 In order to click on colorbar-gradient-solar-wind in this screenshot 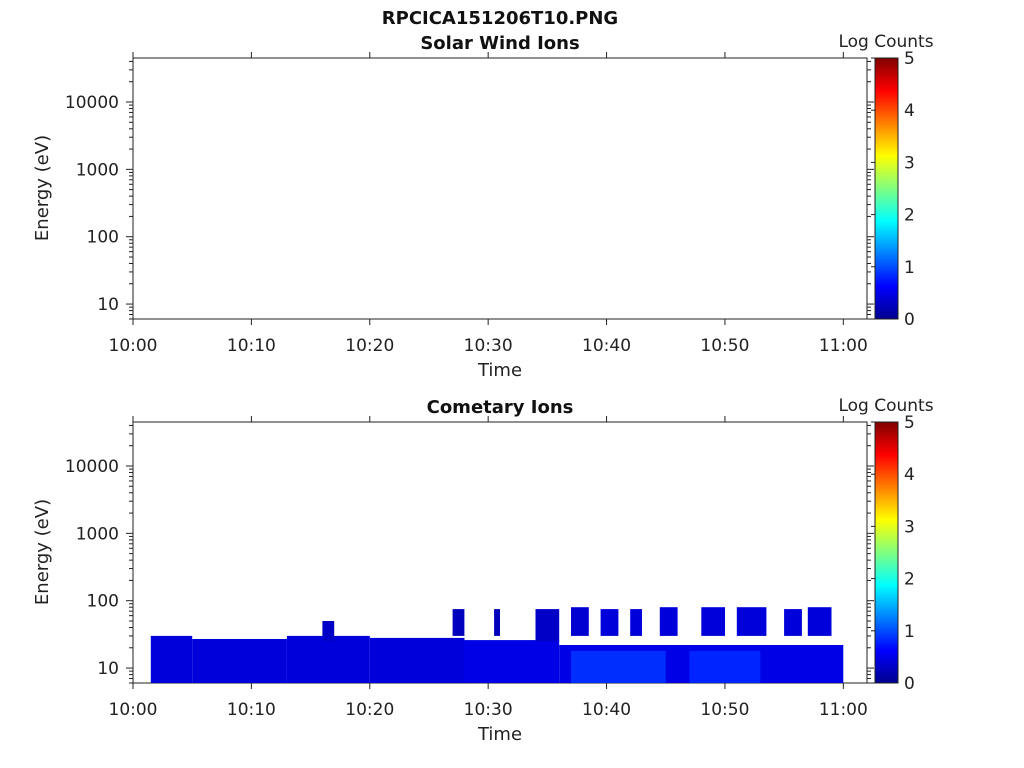, I will do `click(886, 188)`.